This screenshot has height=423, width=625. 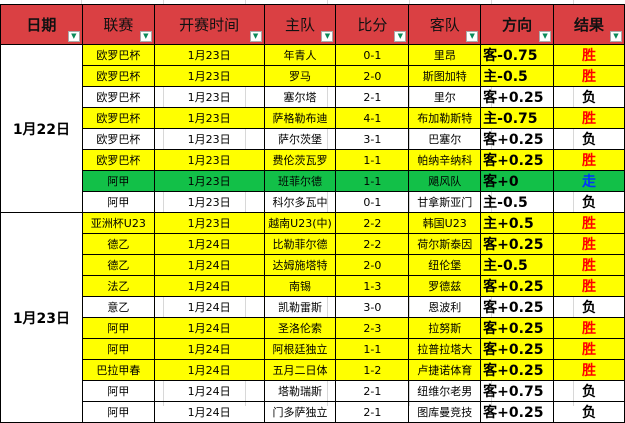 What do you see at coordinates (445, 97) in the screenshot?
I see `away-cell: 里尔` at bounding box center [445, 97].